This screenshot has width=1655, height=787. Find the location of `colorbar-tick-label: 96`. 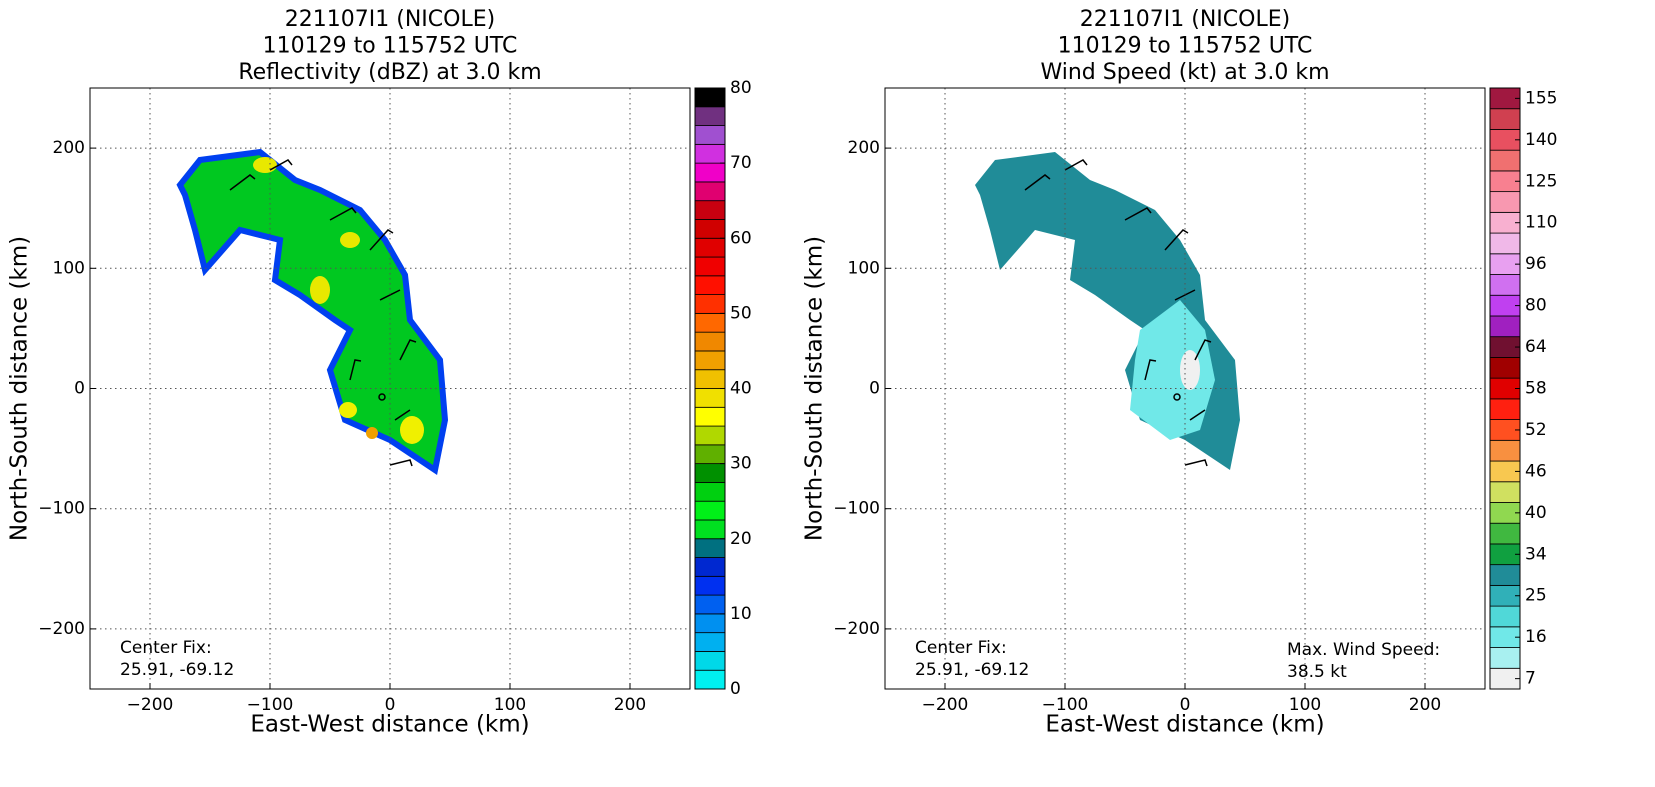

colorbar-tick-label: 96 is located at coordinates (1536, 264).